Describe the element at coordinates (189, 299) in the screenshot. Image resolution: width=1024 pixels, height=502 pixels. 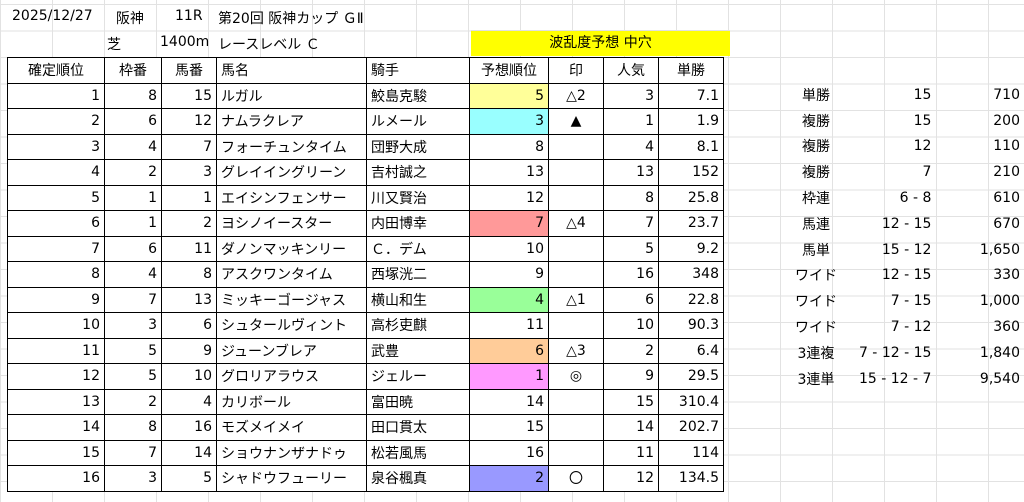
I see `cell-uma: 13` at that location.